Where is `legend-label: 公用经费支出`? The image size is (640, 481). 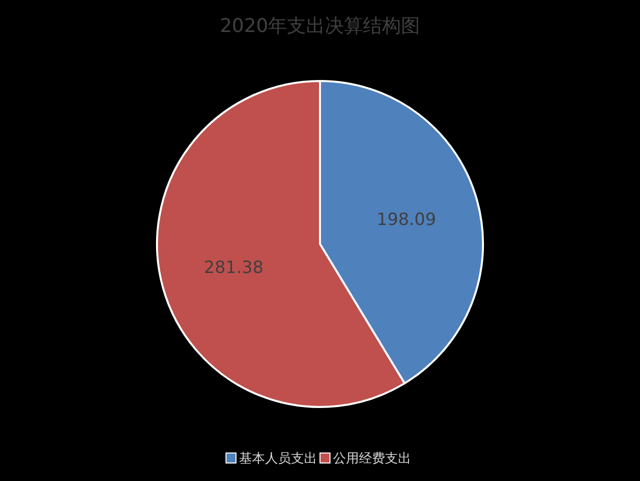
legend-label: 公用经费支出 is located at coordinates (372, 459).